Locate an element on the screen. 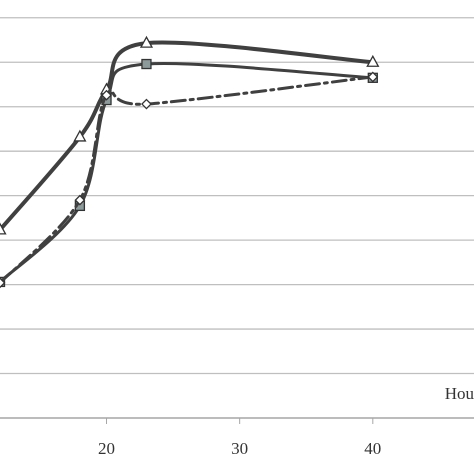 Image resolution: width=474 pixels, height=474 pixels. x-tick-label: 40 is located at coordinates (372, 448).